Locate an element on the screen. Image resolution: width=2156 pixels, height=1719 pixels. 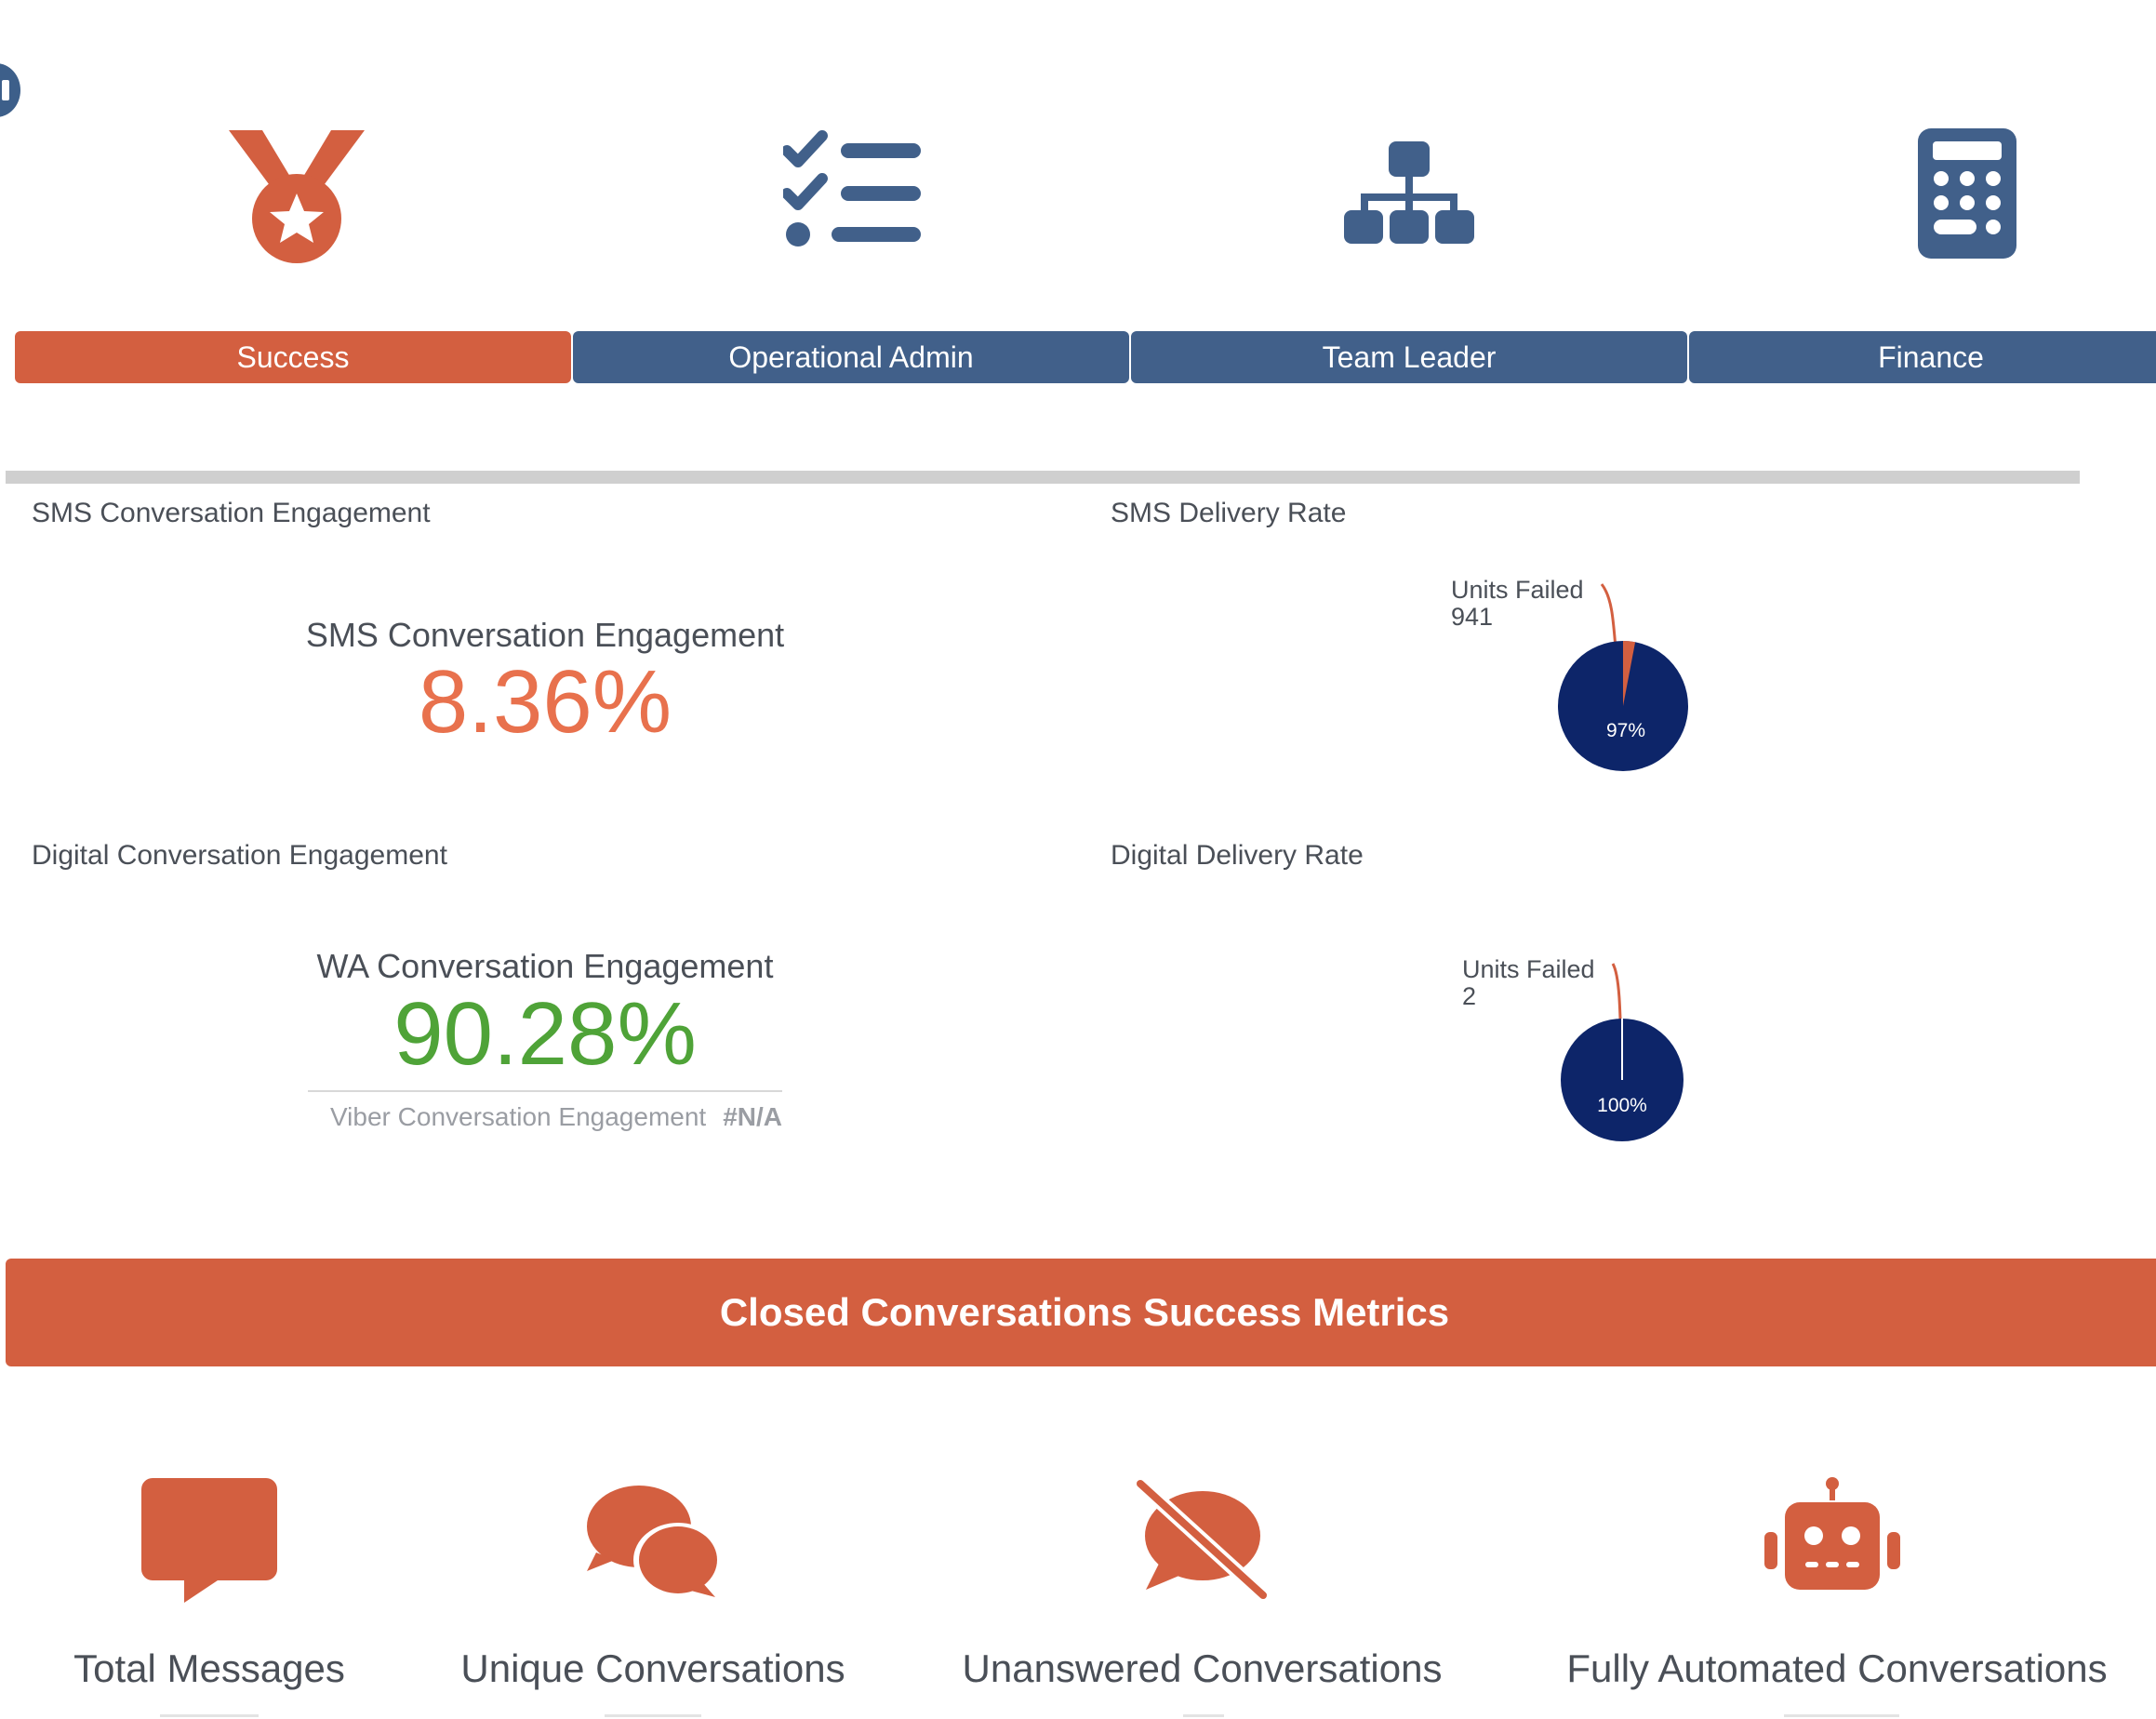
comments-icon is located at coordinates (653, 1539).